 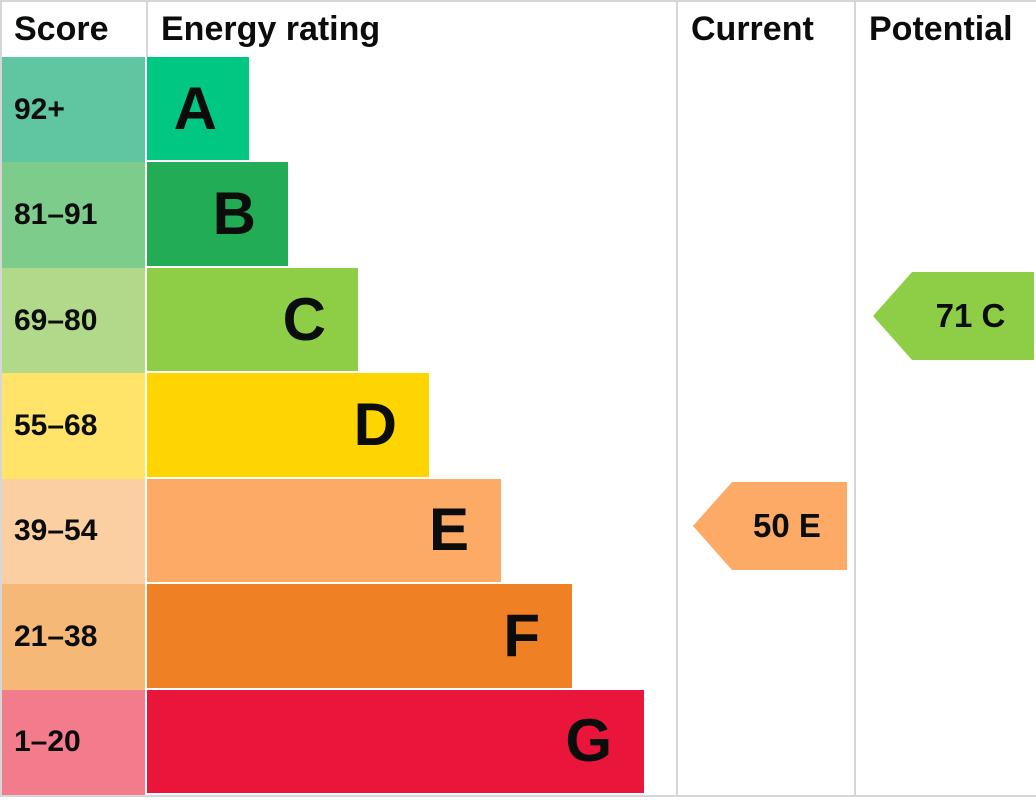 What do you see at coordinates (147, 28) in the screenshot?
I see `divider-score-rating` at bounding box center [147, 28].